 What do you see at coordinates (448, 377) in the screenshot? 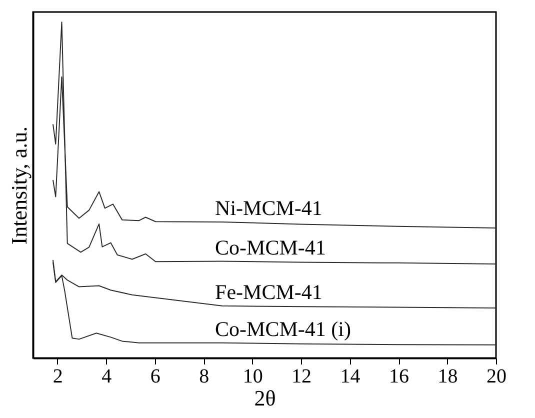
I see `x-tick-label: 18` at bounding box center [448, 377].